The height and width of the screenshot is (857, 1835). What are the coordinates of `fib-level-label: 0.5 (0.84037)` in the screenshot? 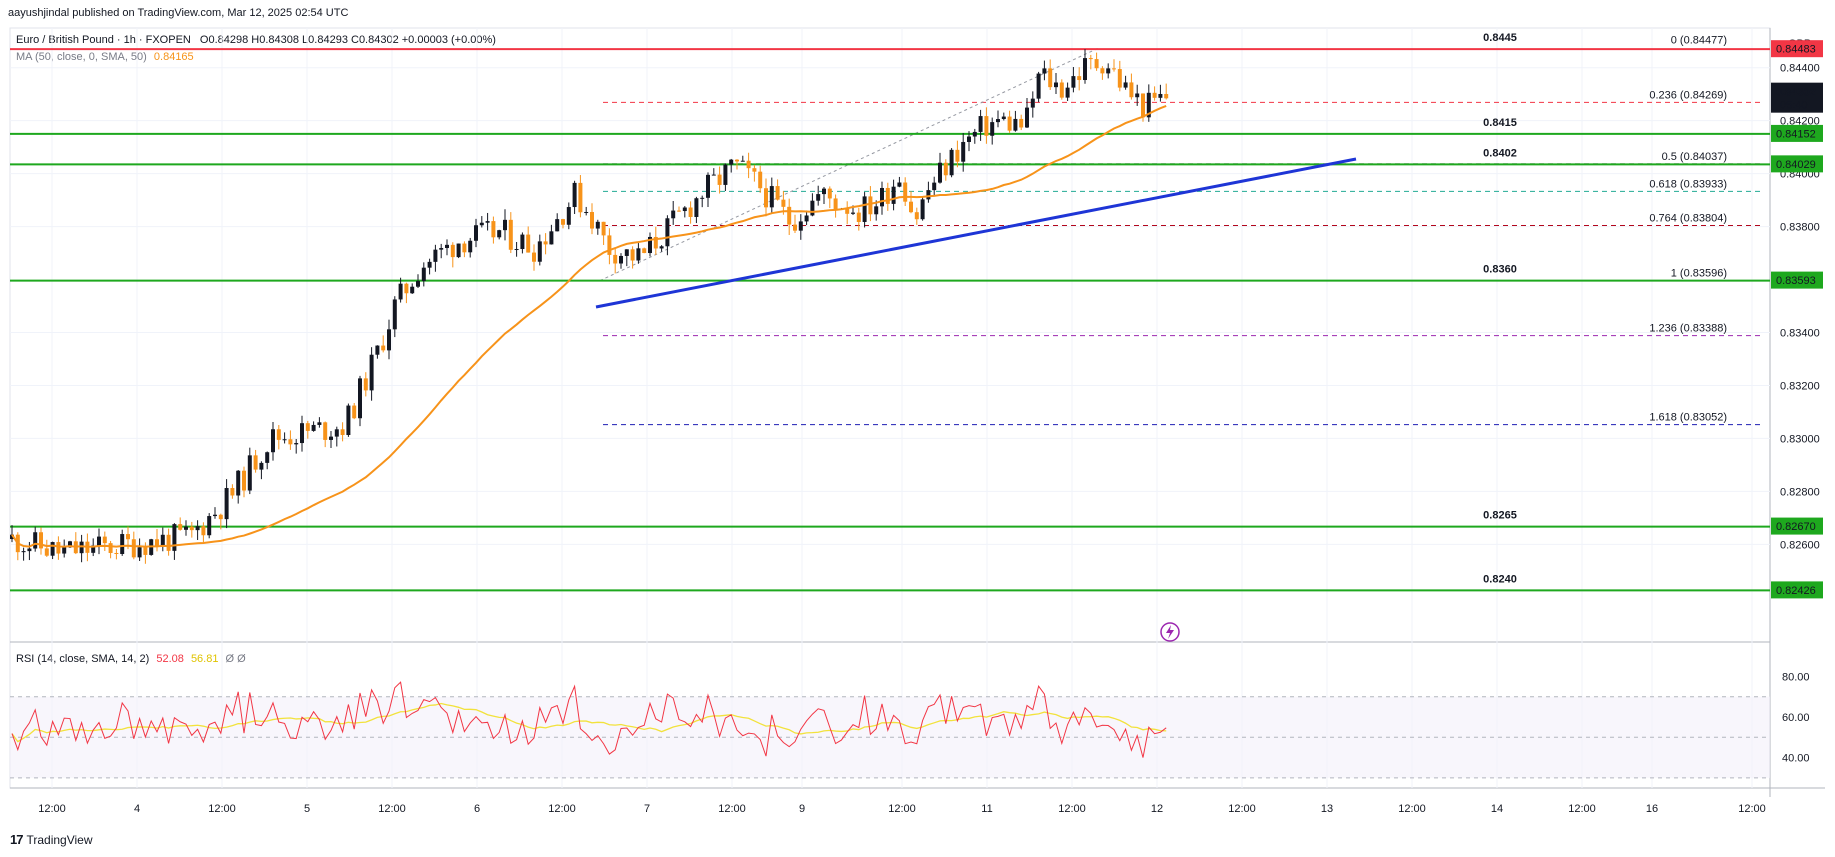 It's located at (1694, 157).